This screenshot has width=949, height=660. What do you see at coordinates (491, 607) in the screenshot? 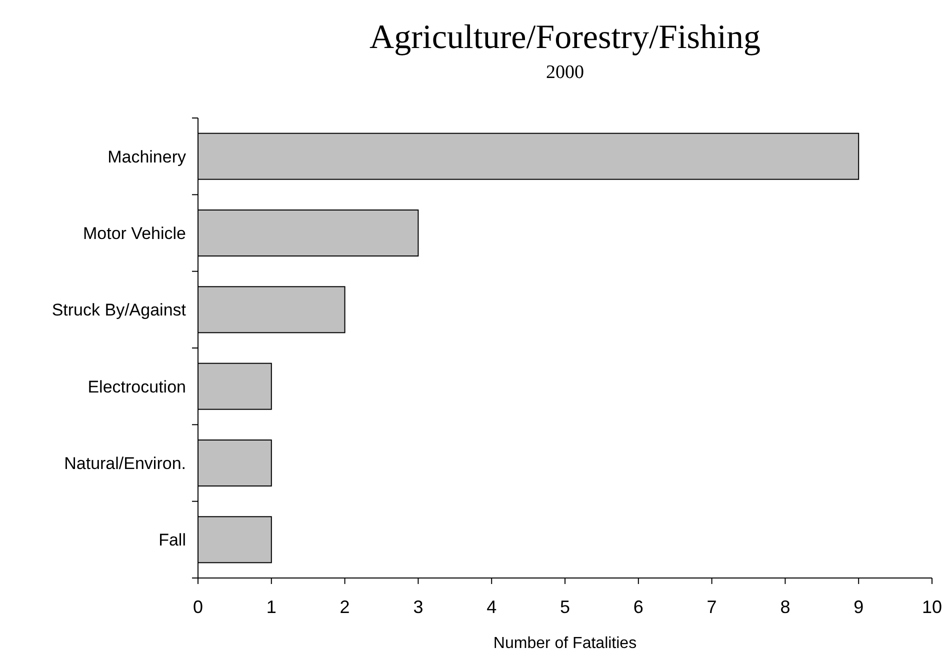
I see `x-tick-label: 4` at bounding box center [491, 607].